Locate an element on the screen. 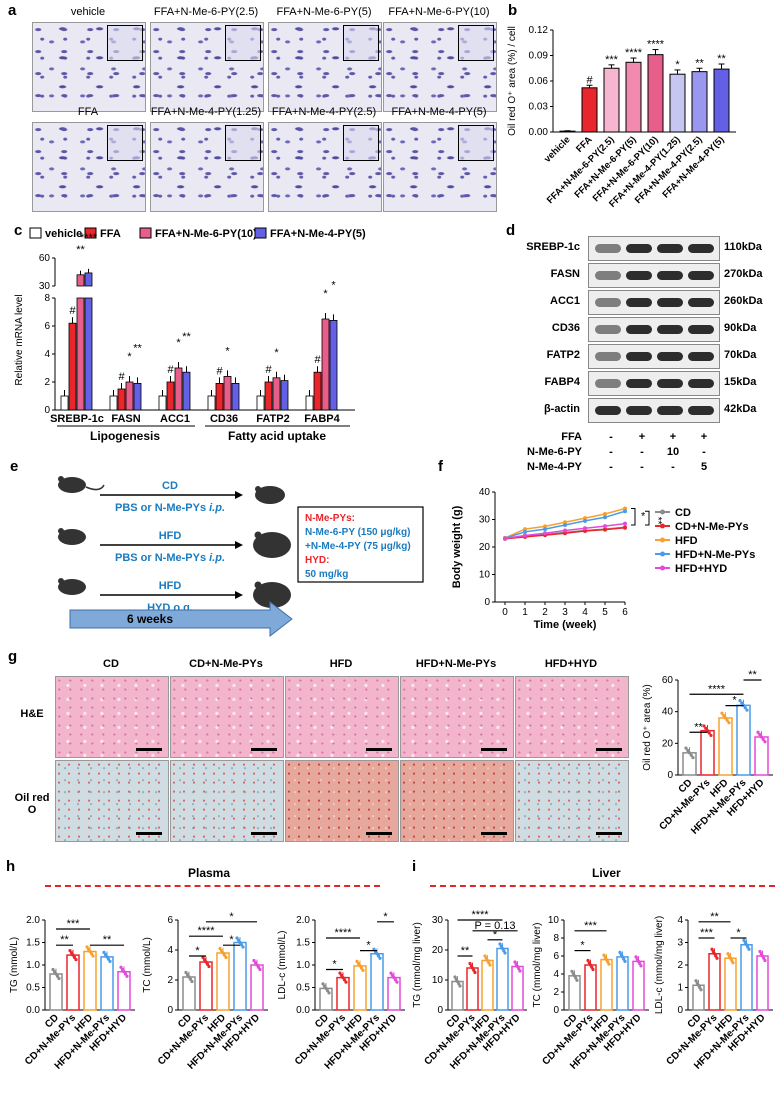 This screenshot has height=1101, width=782. blot-protein-label: FATP2 is located at coordinates (563, 355).